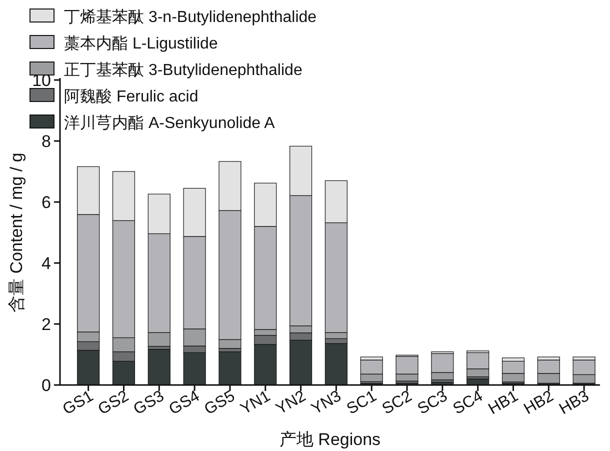 The image size is (610, 451). What do you see at coordinates (16, 232) in the screenshot?
I see `y-axis-title: 含量 Content / mg / g` at bounding box center [16, 232].